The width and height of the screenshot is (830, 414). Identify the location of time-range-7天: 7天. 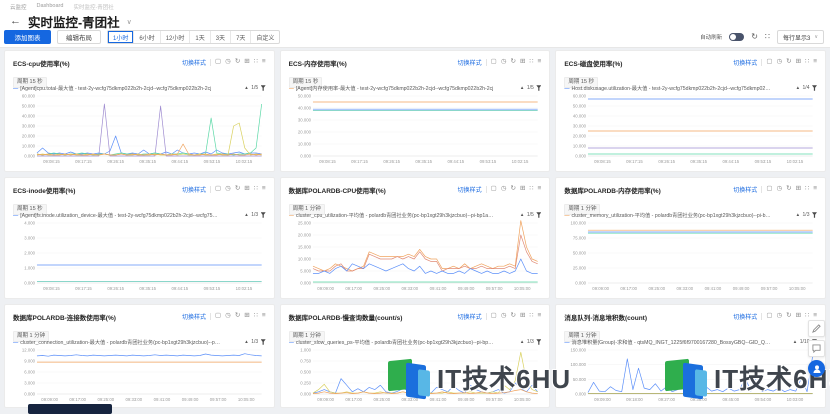
(241, 37).